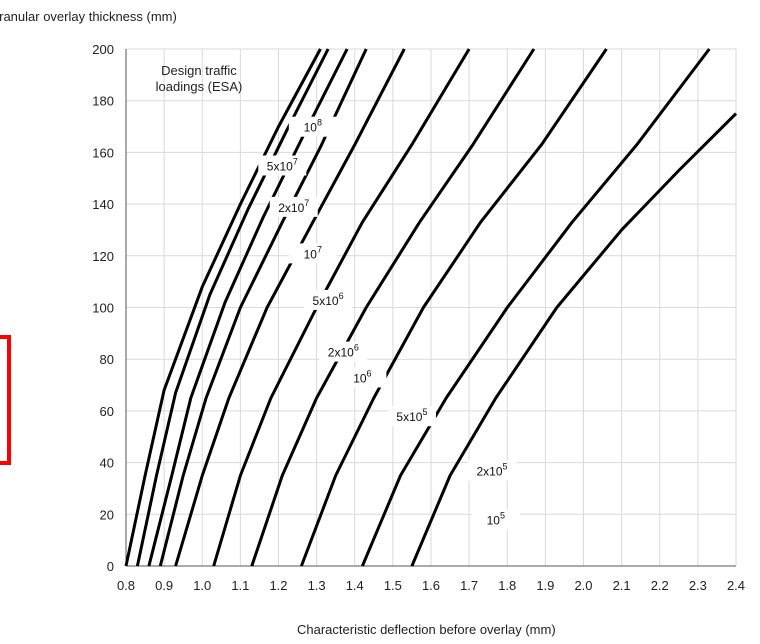 The width and height of the screenshot is (760, 644). Describe the element at coordinates (199, 70) in the screenshot. I see `legend-title-line: Design traffic` at that location.